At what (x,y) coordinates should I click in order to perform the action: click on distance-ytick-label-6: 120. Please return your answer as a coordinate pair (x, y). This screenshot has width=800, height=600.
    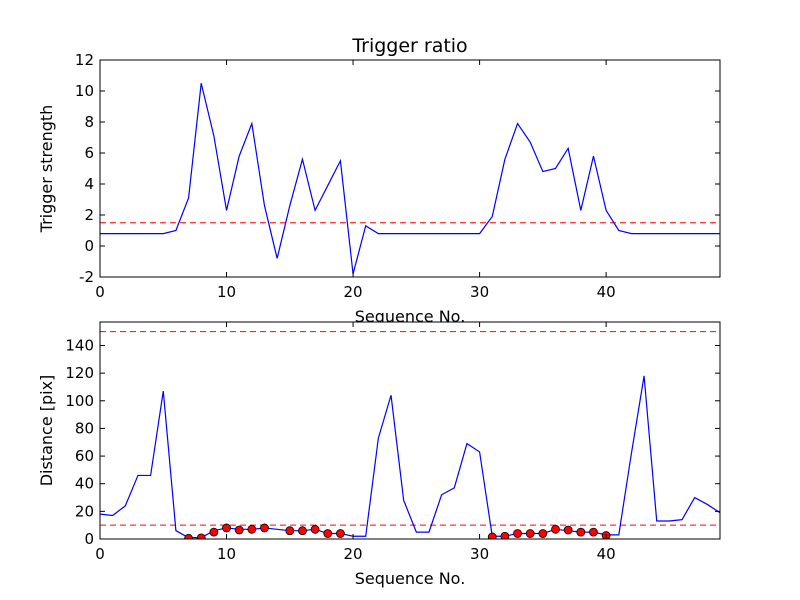
    Looking at the image, I should click on (79, 373).